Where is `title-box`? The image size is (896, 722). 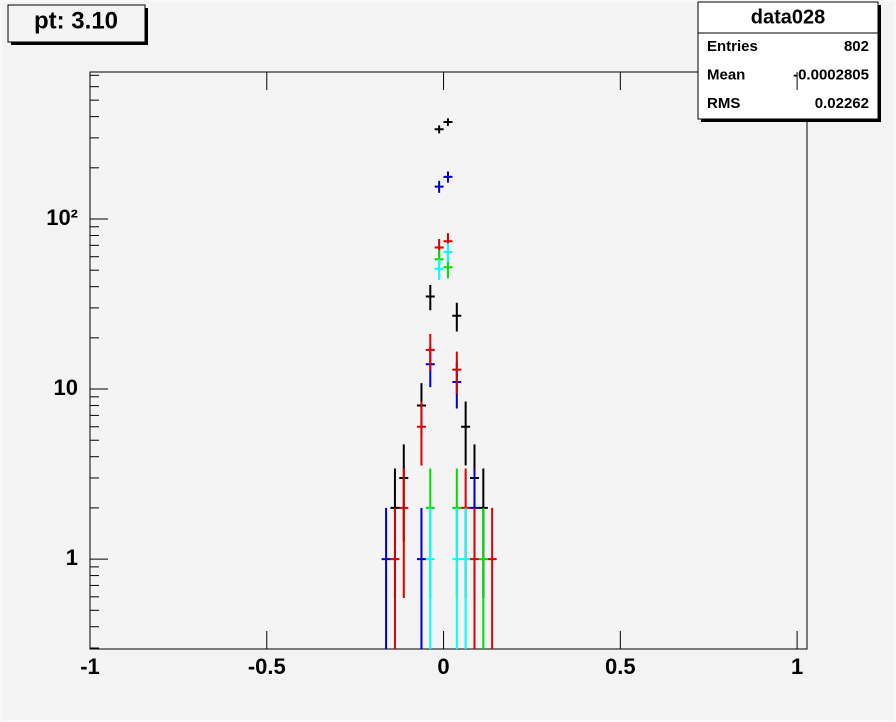 title-box is located at coordinates (76, 23).